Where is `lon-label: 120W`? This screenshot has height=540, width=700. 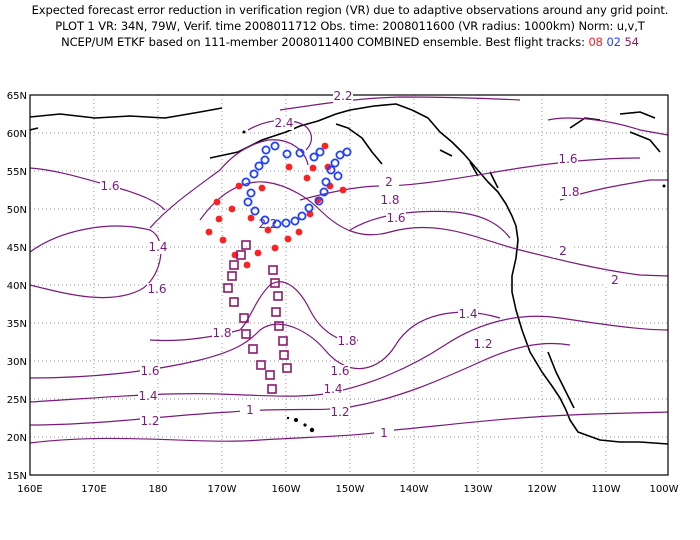
lon-label: 120W is located at coordinates (542, 489).